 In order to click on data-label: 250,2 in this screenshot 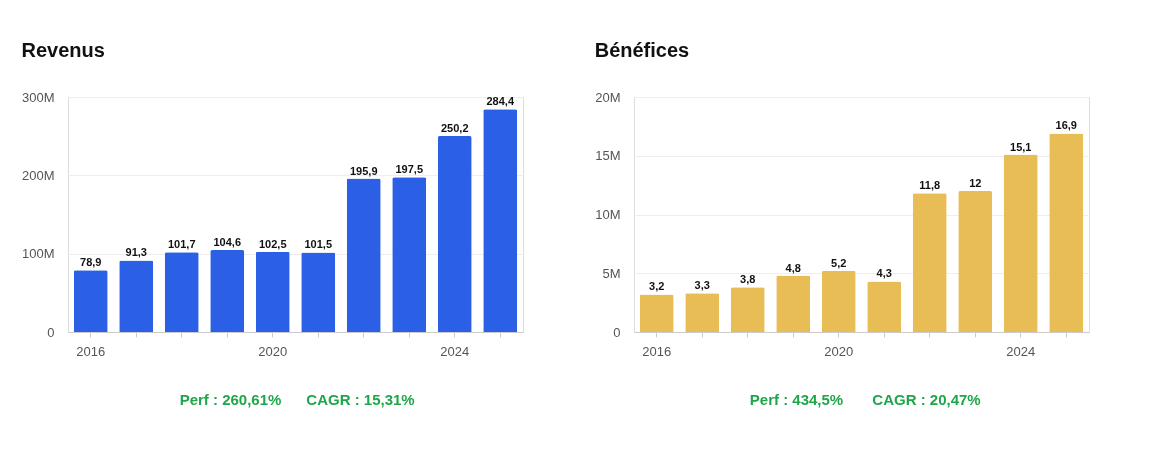, I will do `click(454, 128)`.